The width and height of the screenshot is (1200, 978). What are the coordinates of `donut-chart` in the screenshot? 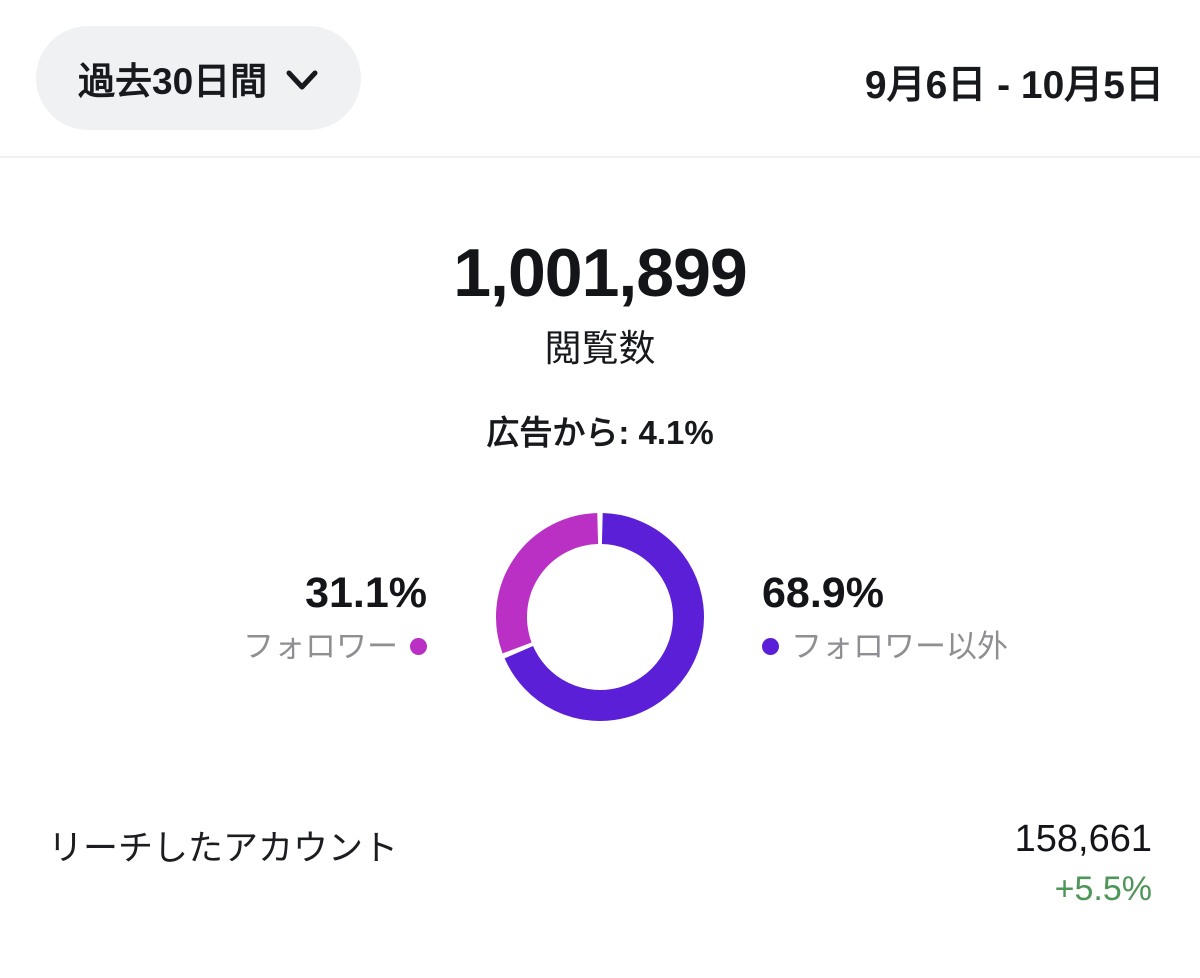 It's located at (600, 617).